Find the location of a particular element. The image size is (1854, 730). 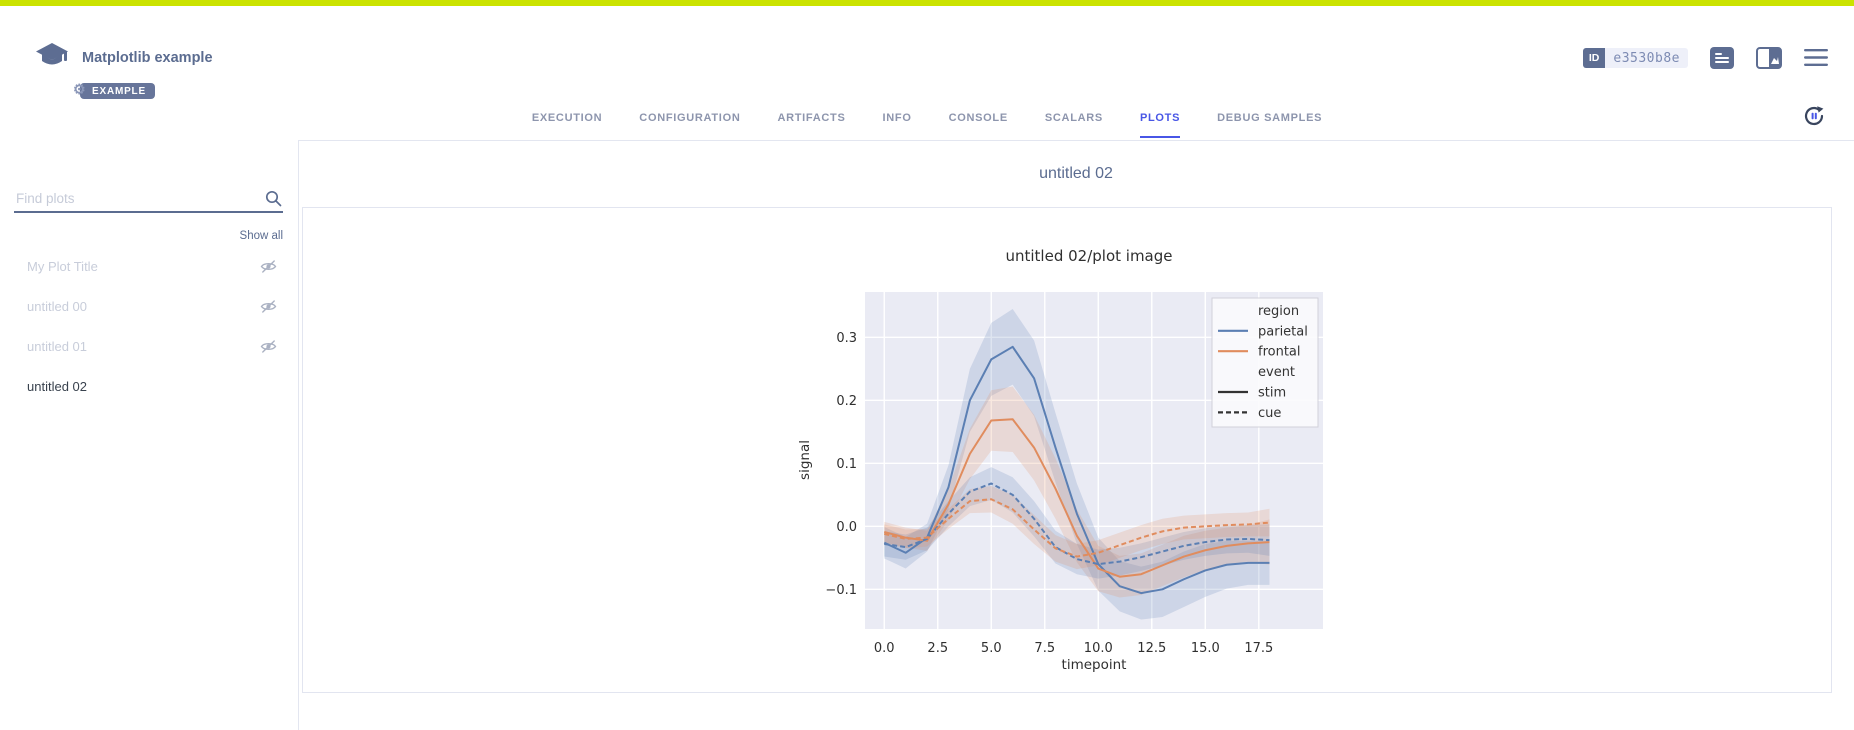

svg-text: 7.5 is located at coordinates (1044, 648).